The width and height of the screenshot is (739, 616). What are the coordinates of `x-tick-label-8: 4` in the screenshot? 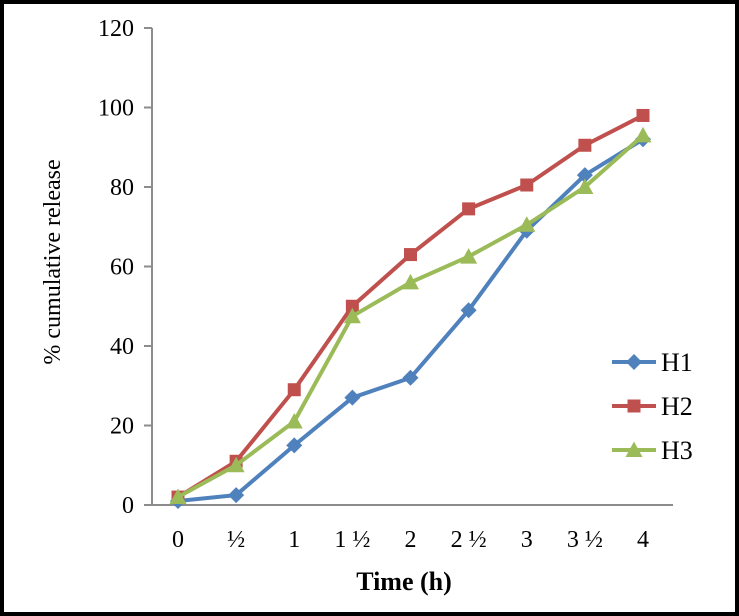 It's located at (643, 540).